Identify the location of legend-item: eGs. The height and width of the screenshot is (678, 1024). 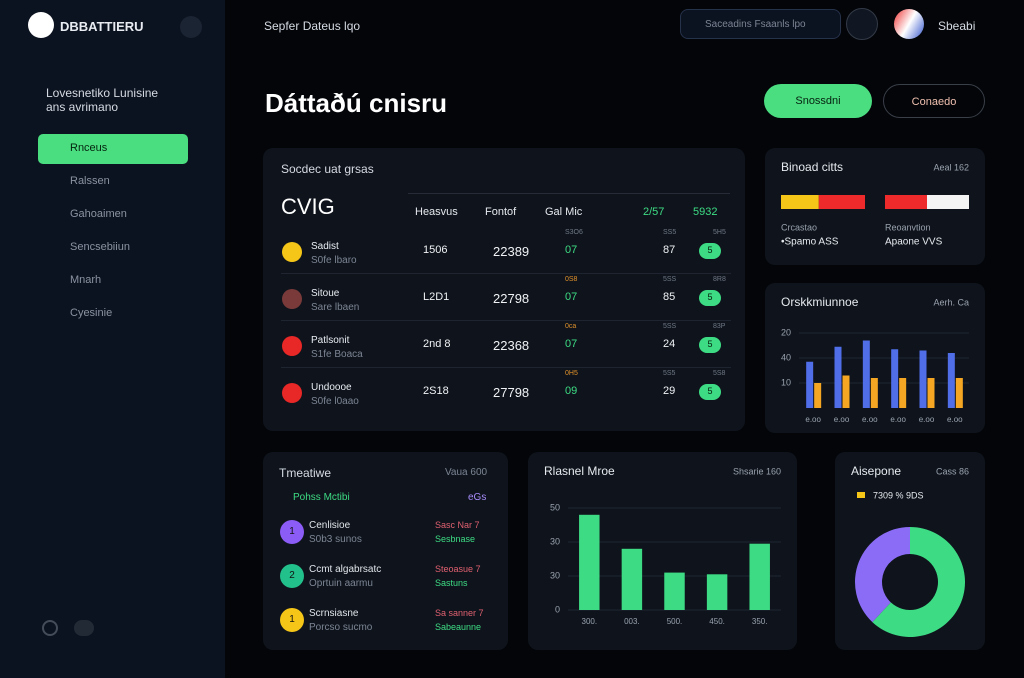
(477, 497).